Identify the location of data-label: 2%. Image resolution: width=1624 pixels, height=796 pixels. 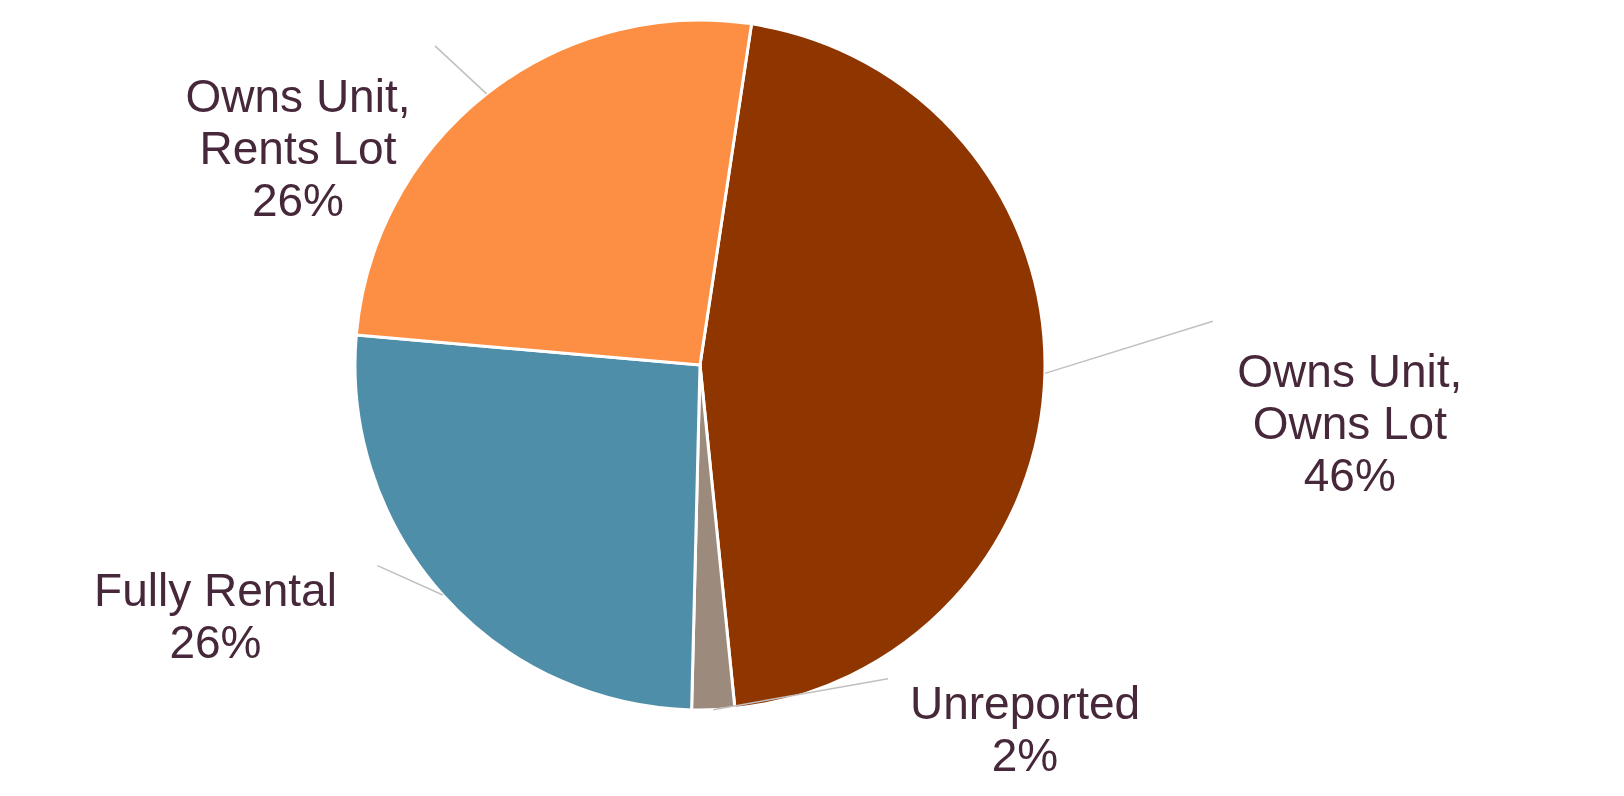
(1025, 754).